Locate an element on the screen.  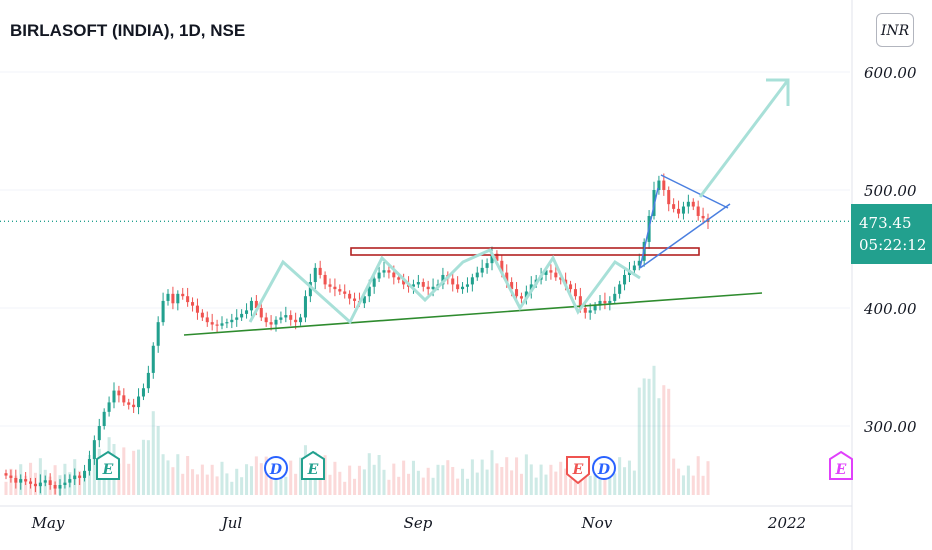
projection-arrow is located at coordinates (744, 138).